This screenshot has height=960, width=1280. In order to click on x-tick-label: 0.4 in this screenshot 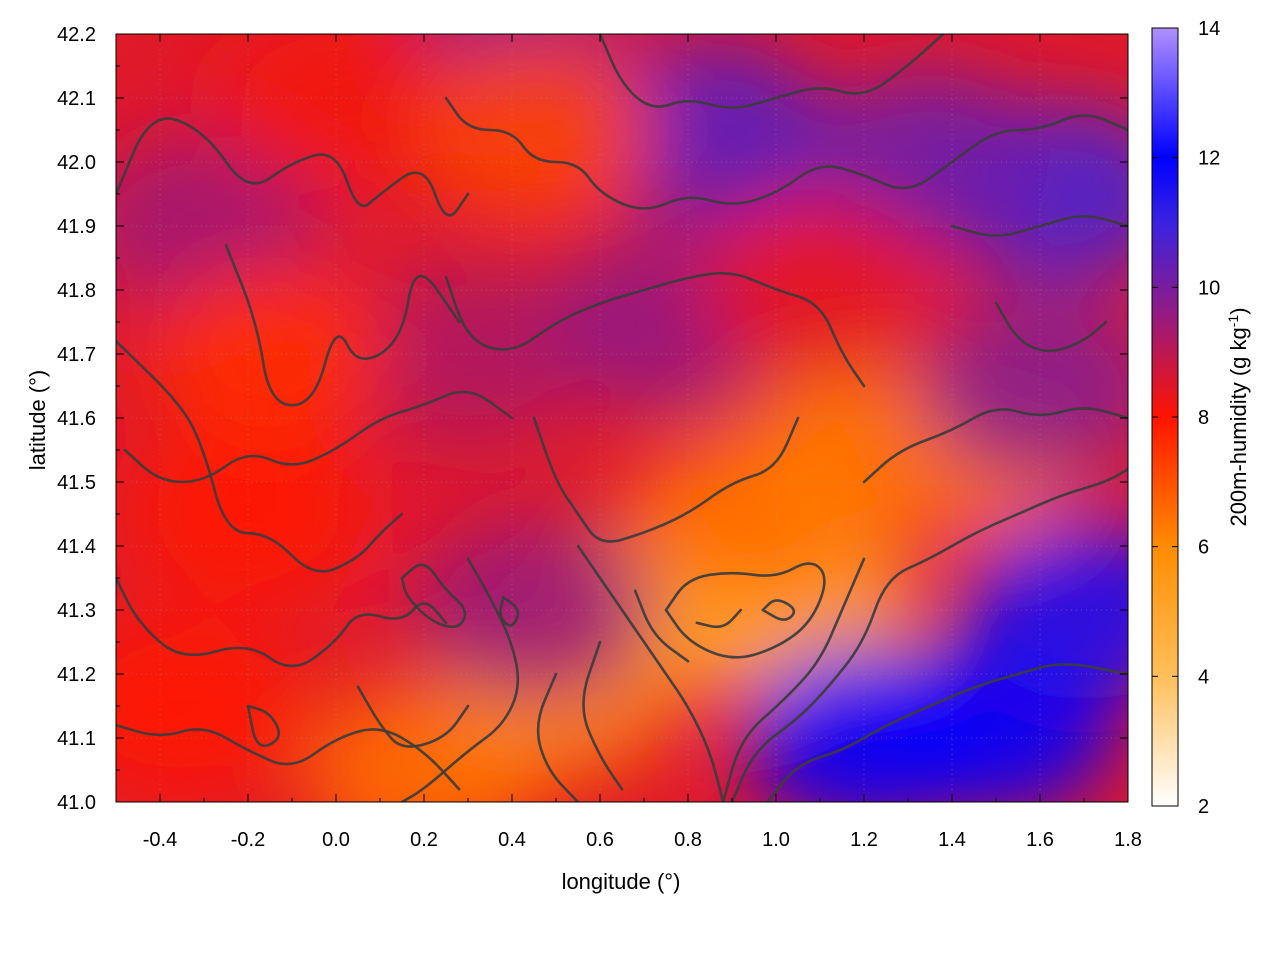, I will do `click(512, 840)`.